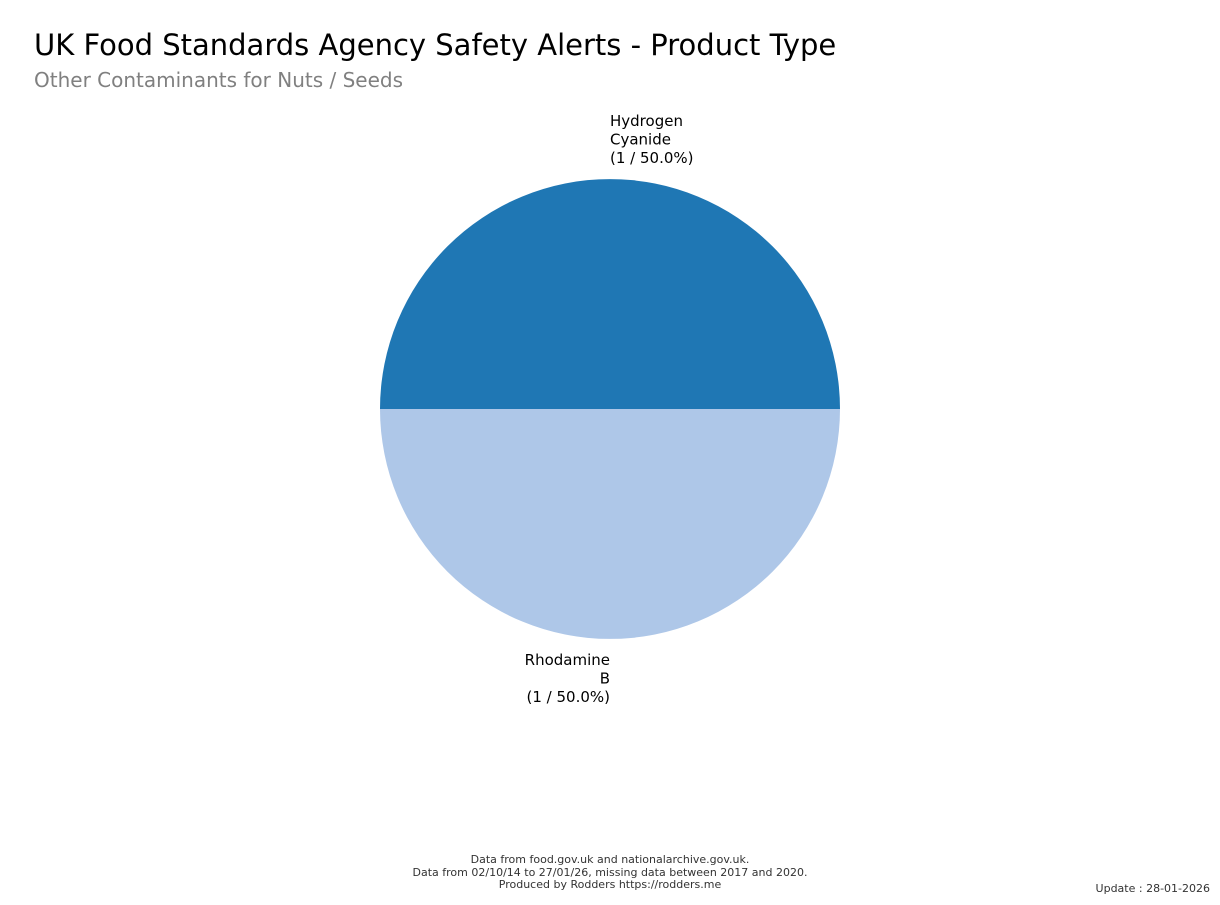  I want to click on slice-label-line: B, so click(605, 679).